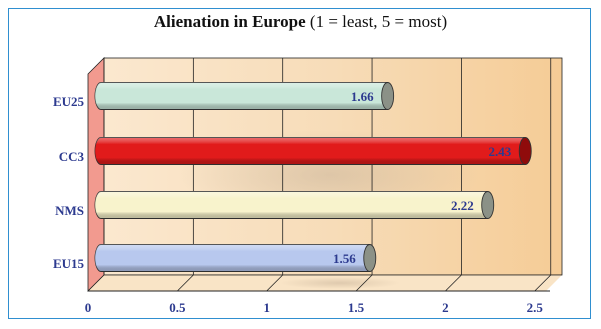 The height and width of the screenshot is (329, 601). I want to click on y-category-label: EU25, so click(69, 101).